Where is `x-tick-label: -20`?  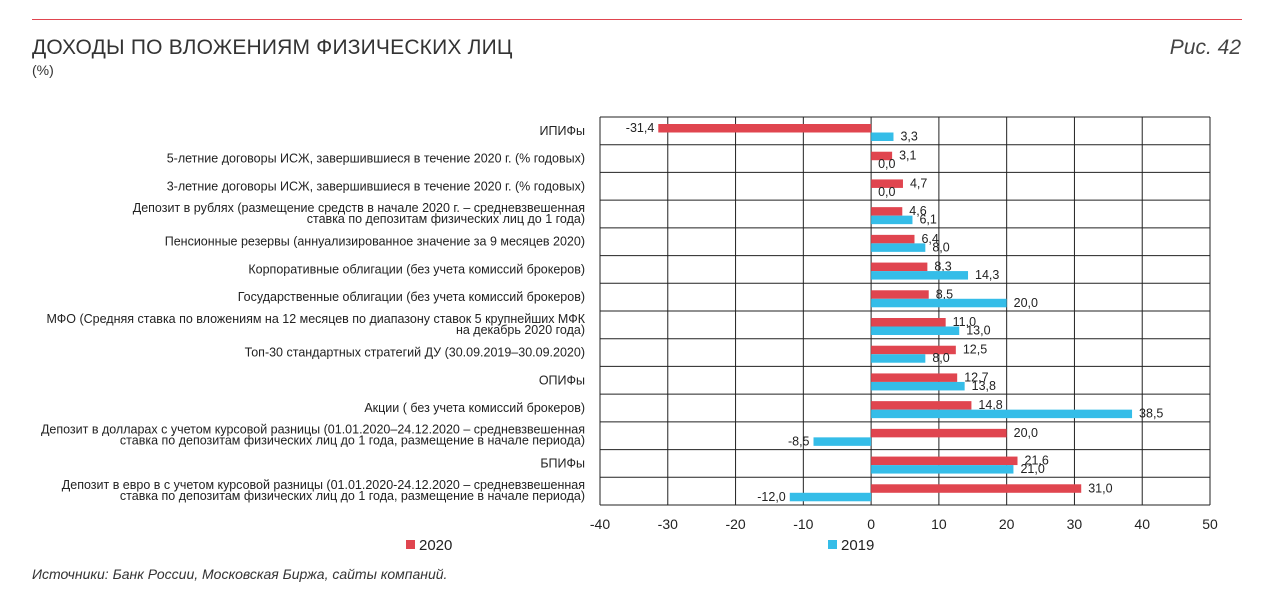 x-tick-label: -20 is located at coordinates (735, 524).